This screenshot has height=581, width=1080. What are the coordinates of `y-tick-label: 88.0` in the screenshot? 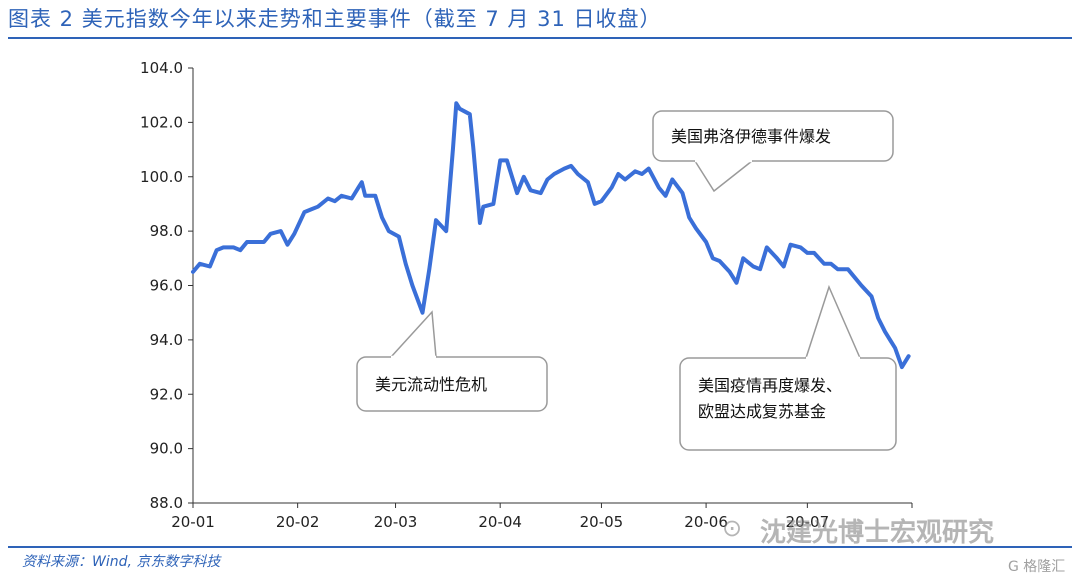 It's located at (166, 503).